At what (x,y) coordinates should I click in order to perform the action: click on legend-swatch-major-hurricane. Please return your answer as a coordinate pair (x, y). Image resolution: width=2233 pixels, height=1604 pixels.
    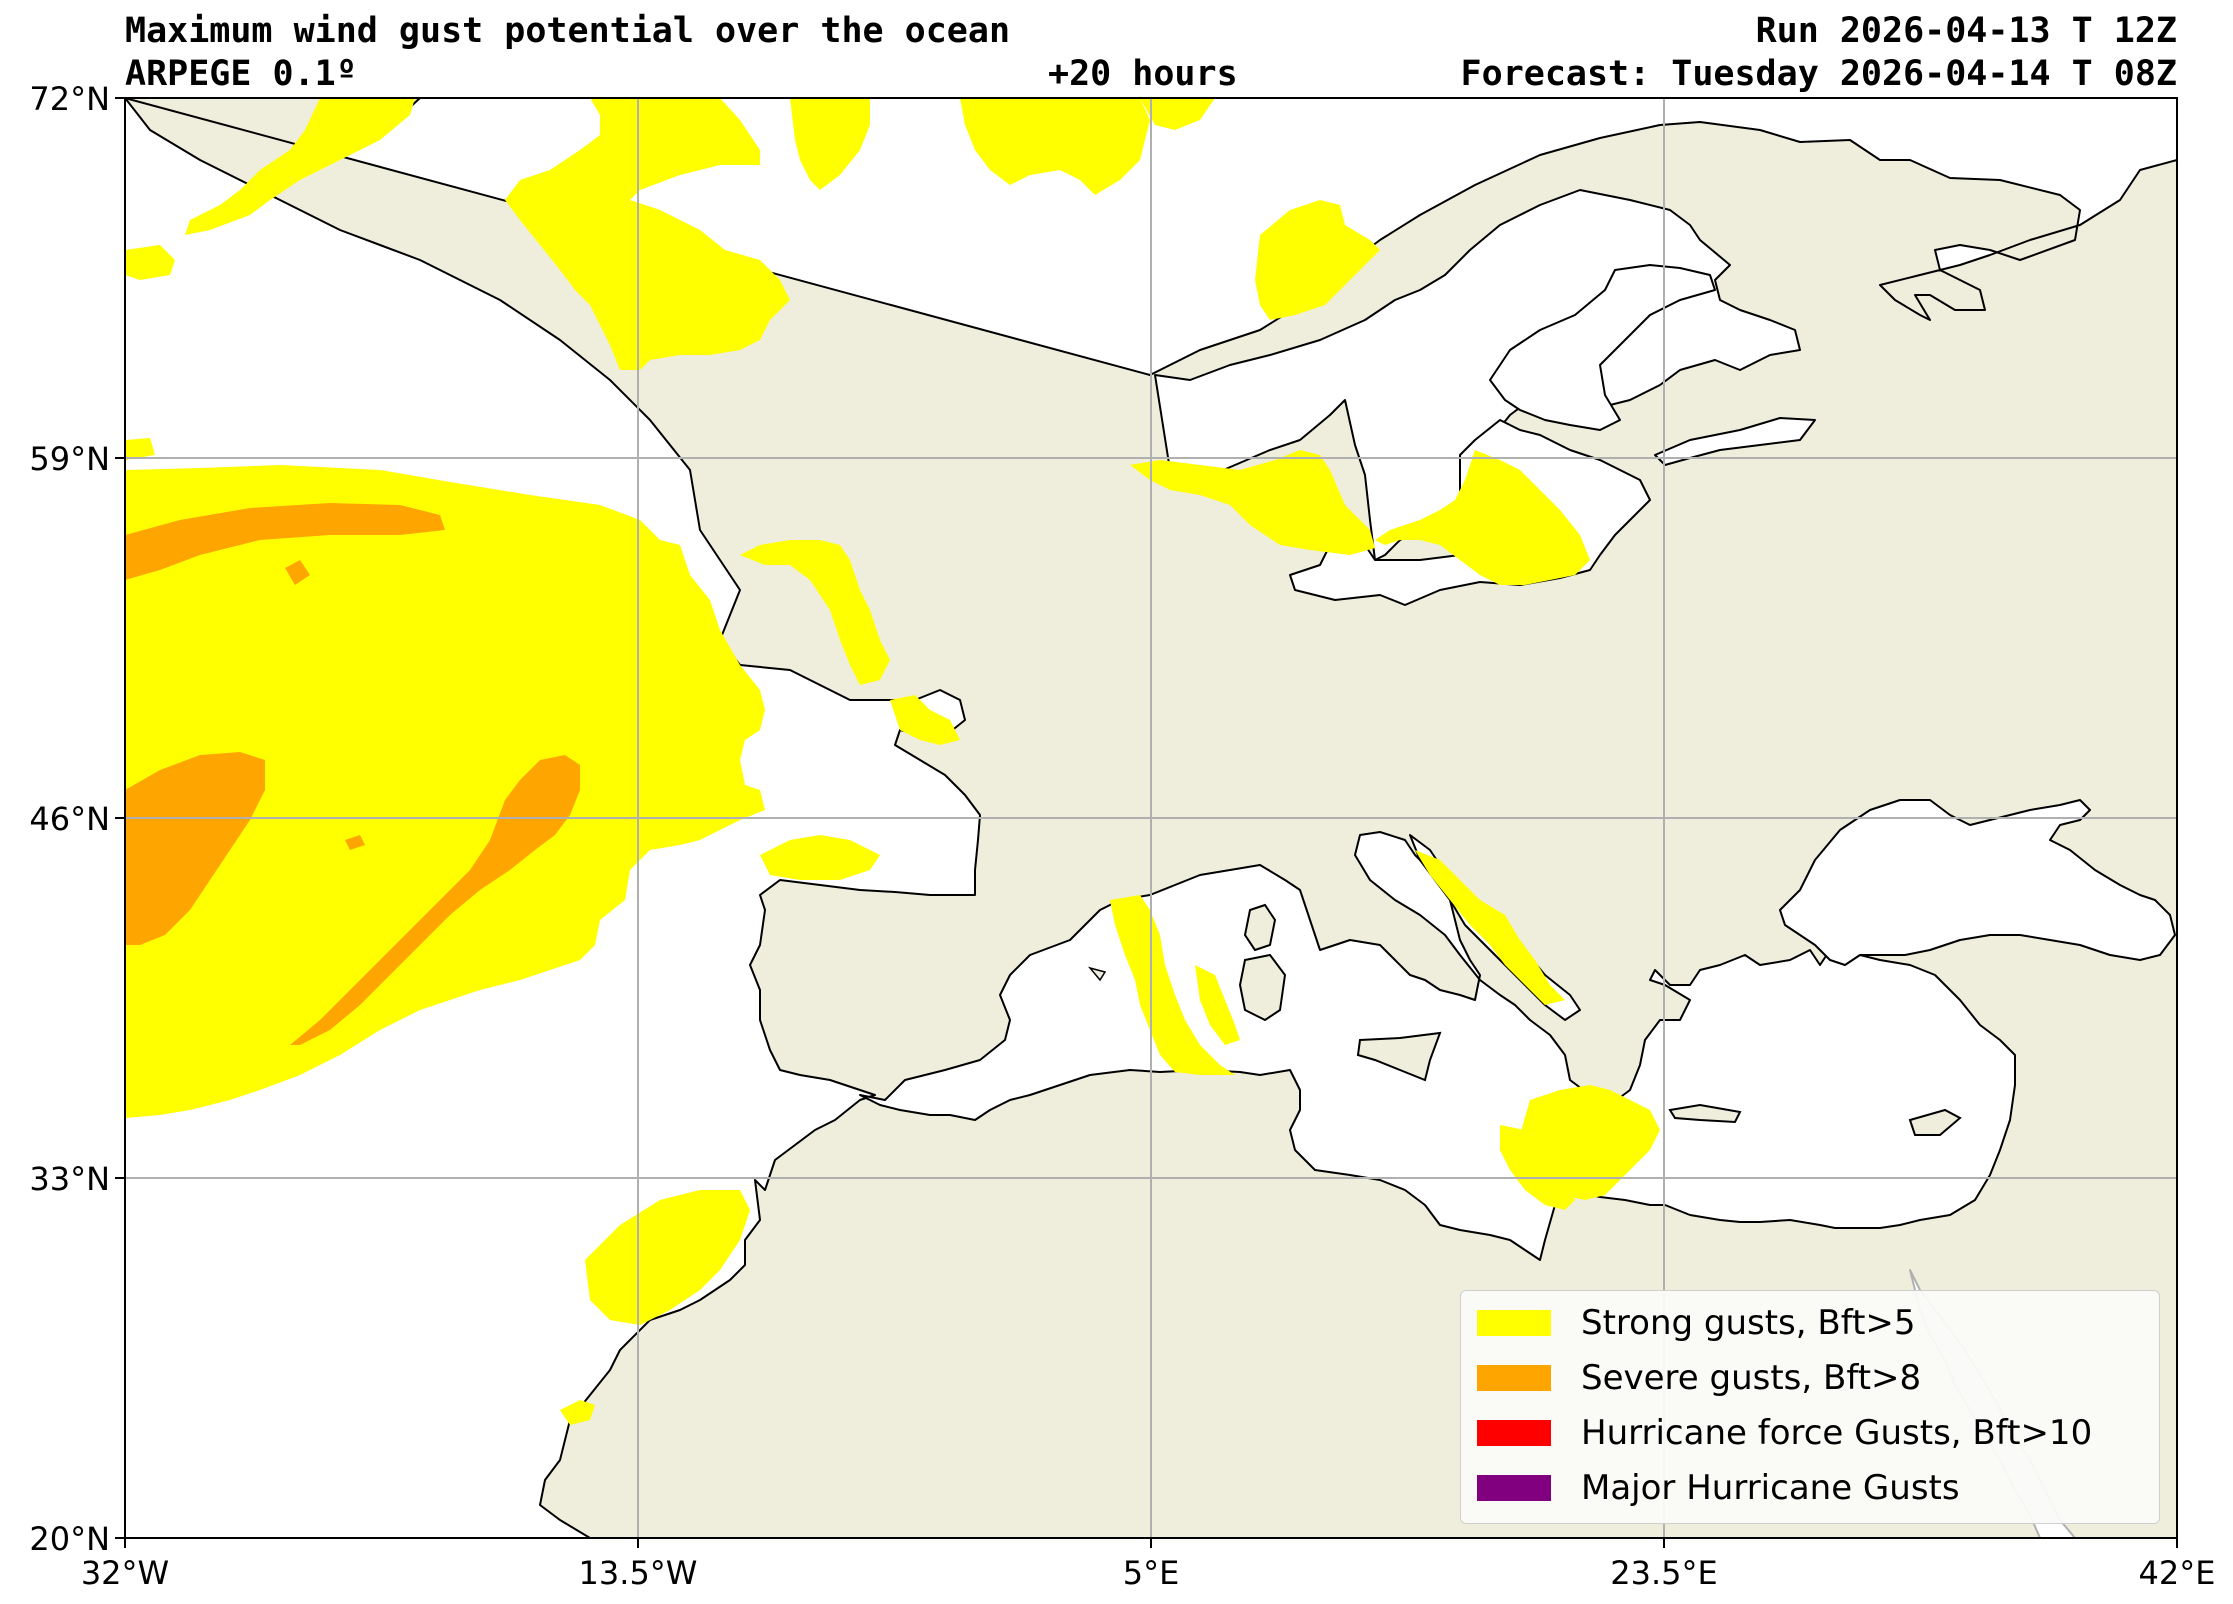
    Looking at the image, I should click on (1514, 1488).